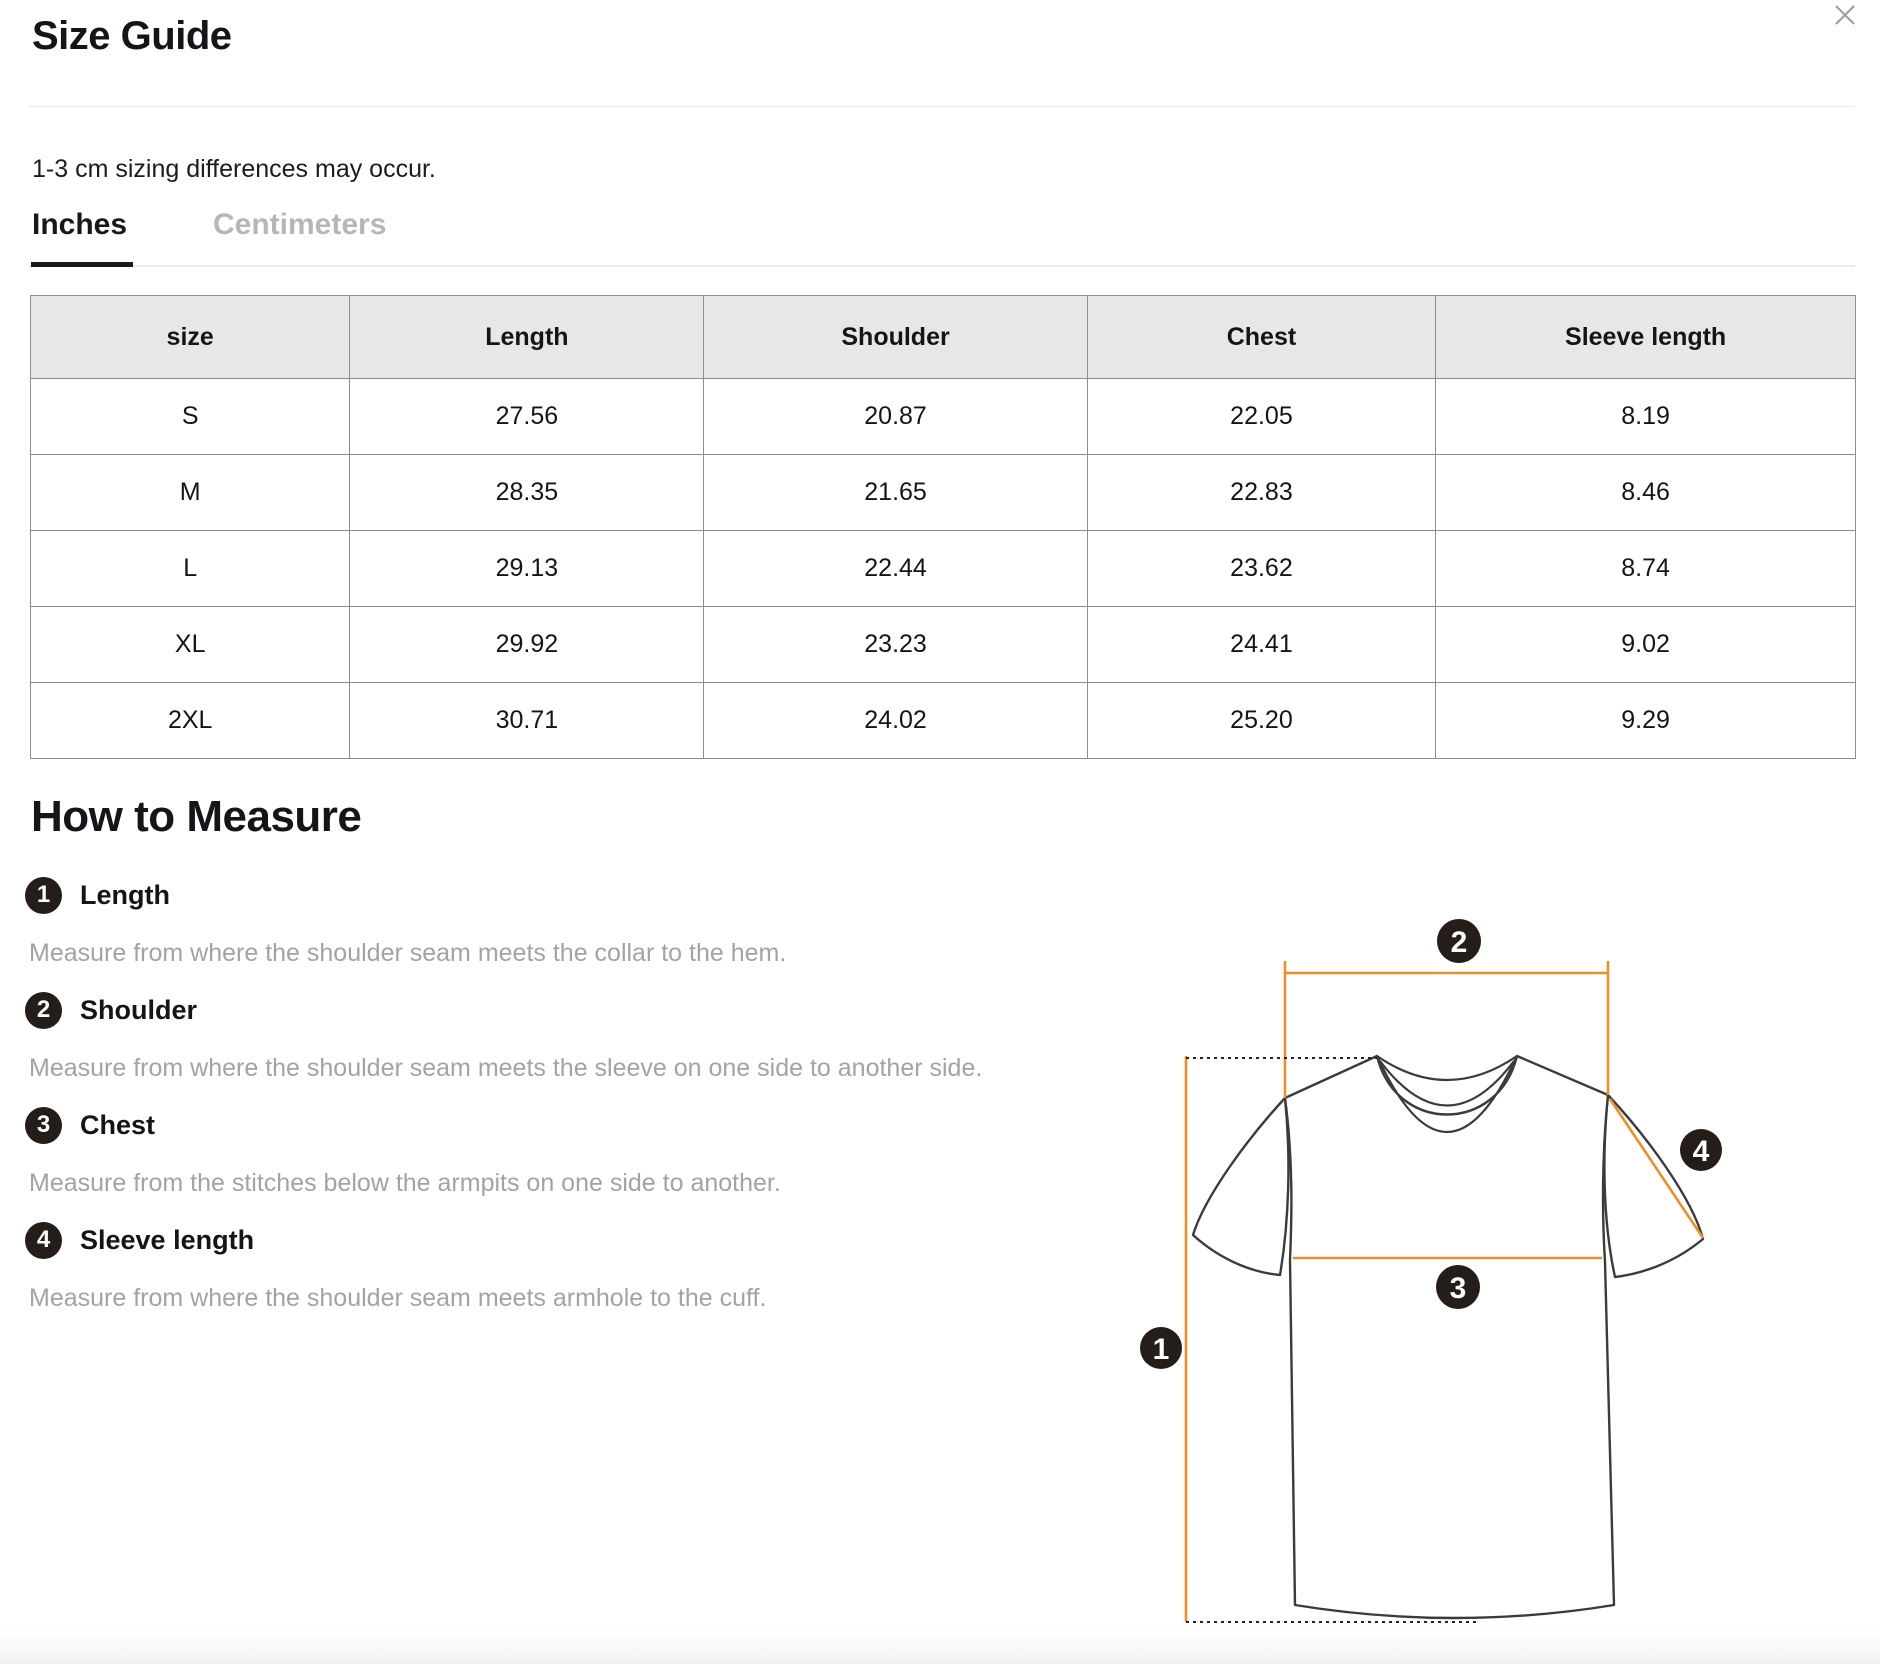 Image resolution: width=1880 pixels, height=1664 pixels. What do you see at coordinates (125, 894) in the screenshot?
I see `measure-label: Length` at bounding box center [125, 894].